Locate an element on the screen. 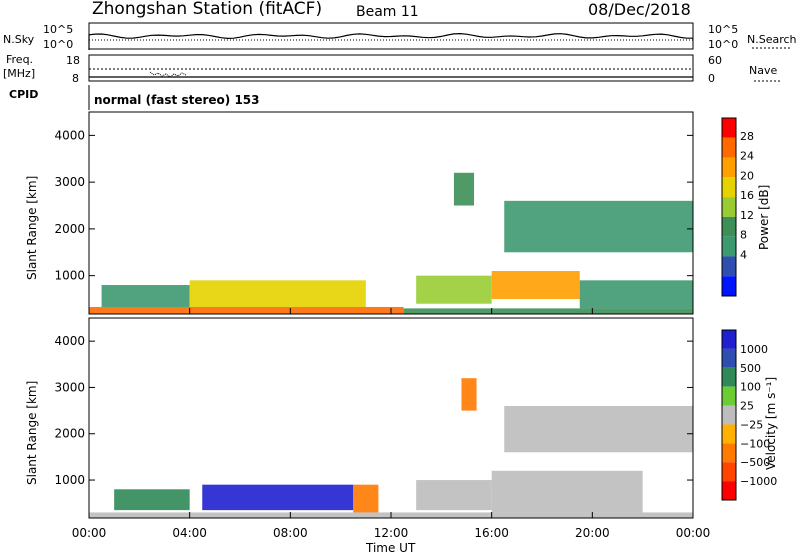 The width and height of the screenshot is (800, 554). colorbar-tick-label: −25 is located at coordinates (751, 424).